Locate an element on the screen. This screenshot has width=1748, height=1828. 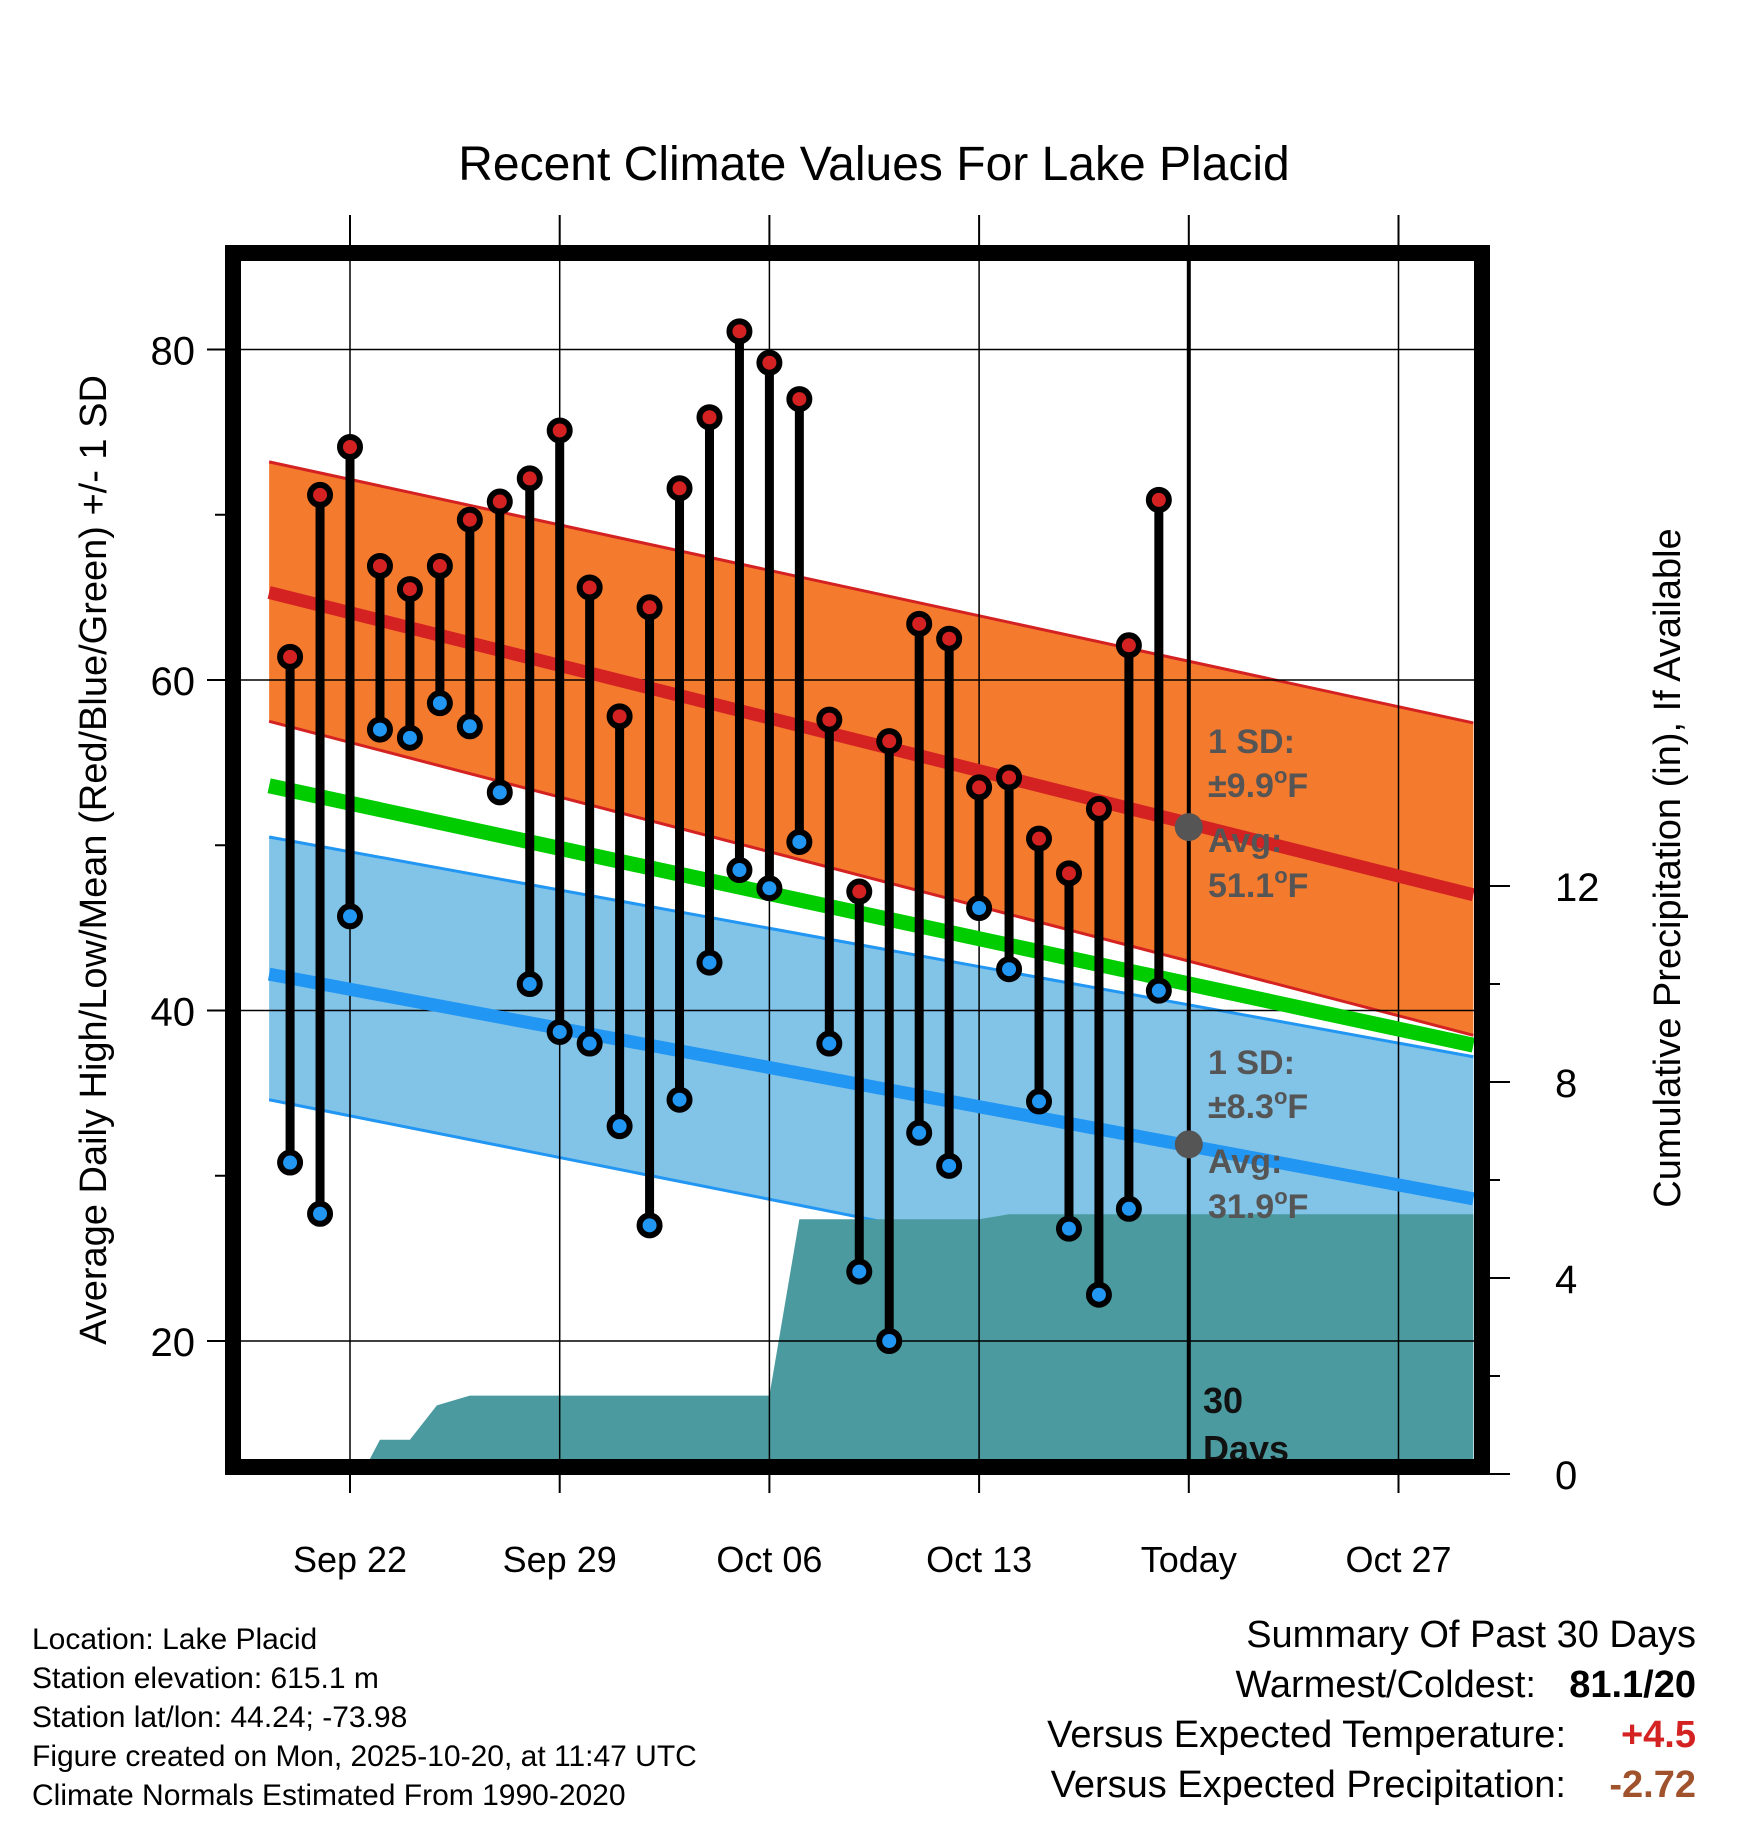
days-label-number: 30 is located at coordinates (1223, 1400).